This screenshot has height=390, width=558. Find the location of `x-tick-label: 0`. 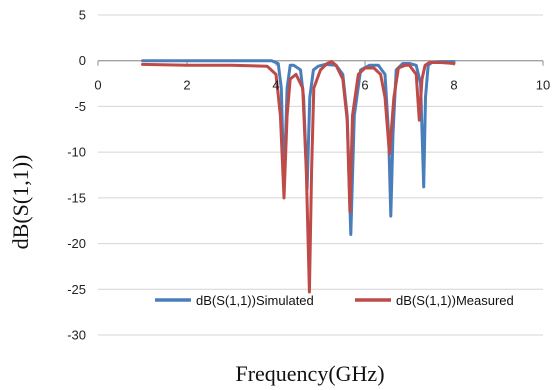

x-tick-label: 0 is located at coordinates (97, 85).